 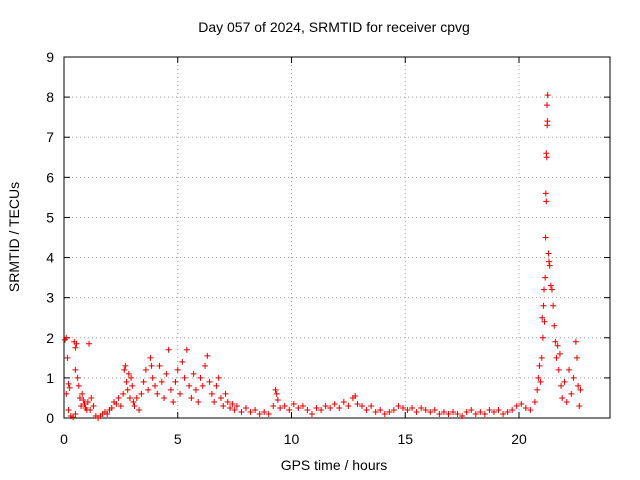 I want to click on y-tick-label: 2, so click(x=50, y=338).